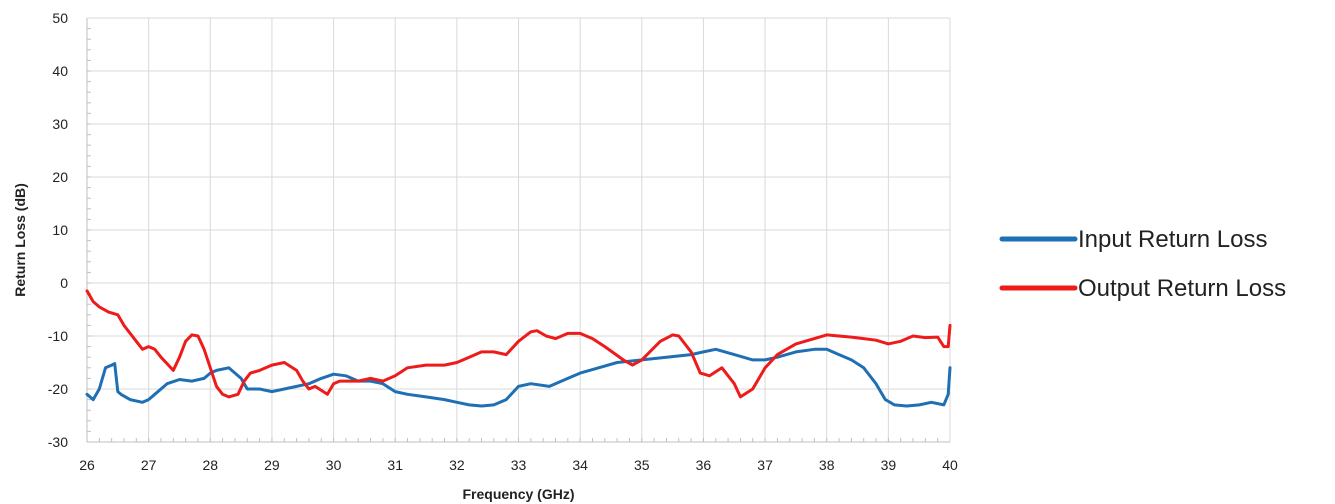 The image size is (1335, 504). Describe the element at coordinates (334, 465) in the screenshot. I see `x-tick-label: 30` at that location.